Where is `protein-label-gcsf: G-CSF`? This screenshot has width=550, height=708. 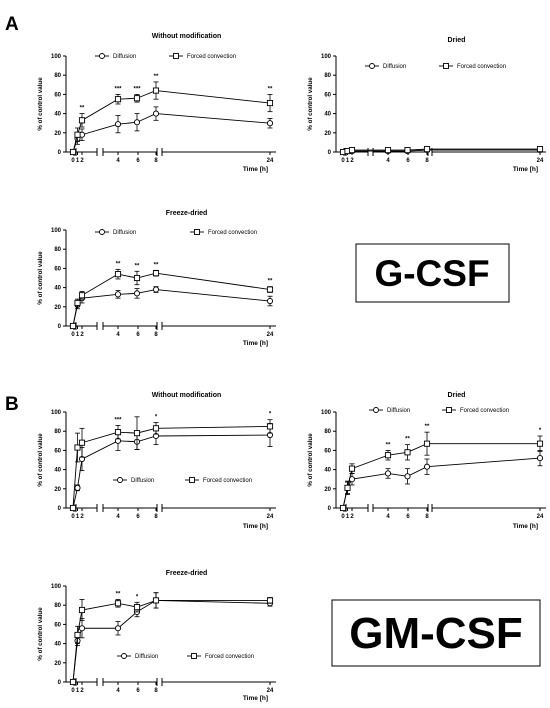
protein-label-gcsf: G-CSF is located at coordinates (431, 273).